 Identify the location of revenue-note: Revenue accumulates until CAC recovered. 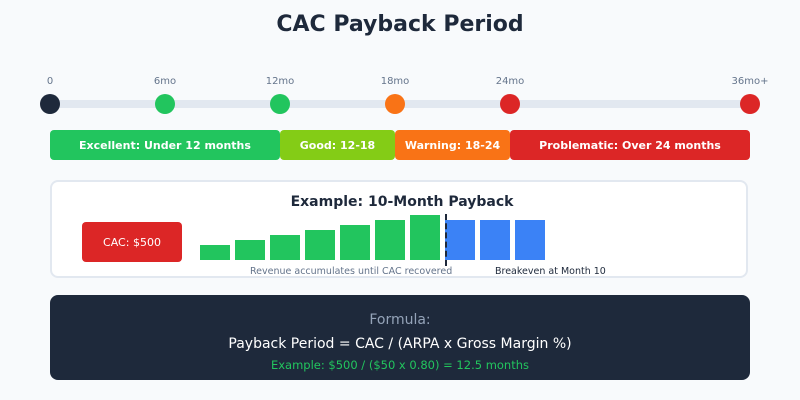
(351, 271).